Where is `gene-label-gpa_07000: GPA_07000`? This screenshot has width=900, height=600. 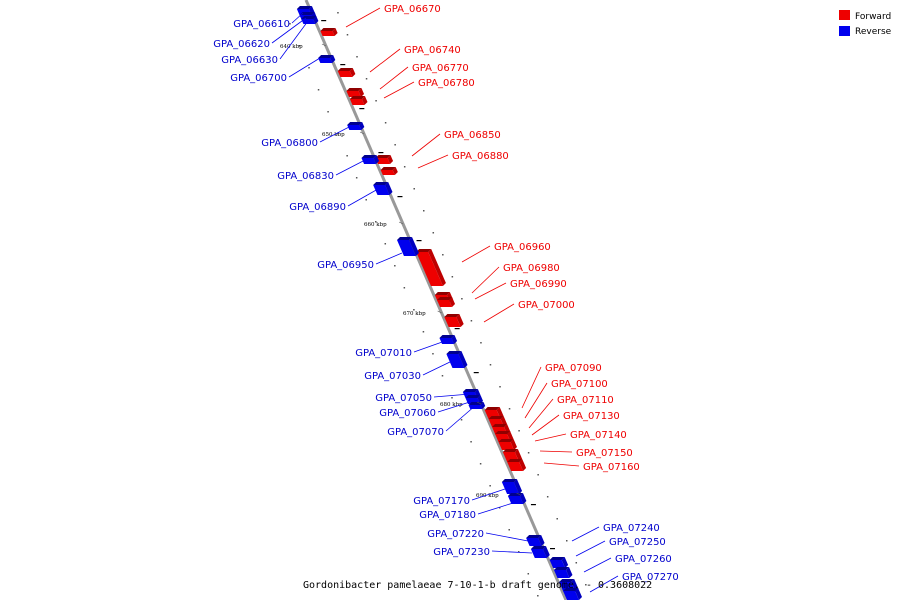
gene-label-gpa_07000: GPA_07000 is located at coordinates (546, 305).